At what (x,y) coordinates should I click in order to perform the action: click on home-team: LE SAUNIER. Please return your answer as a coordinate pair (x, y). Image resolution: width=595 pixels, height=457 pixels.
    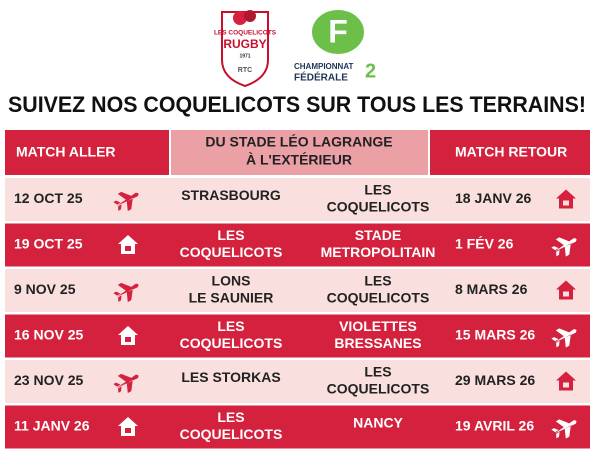
    Looking at the image, I should click on (231, 298).